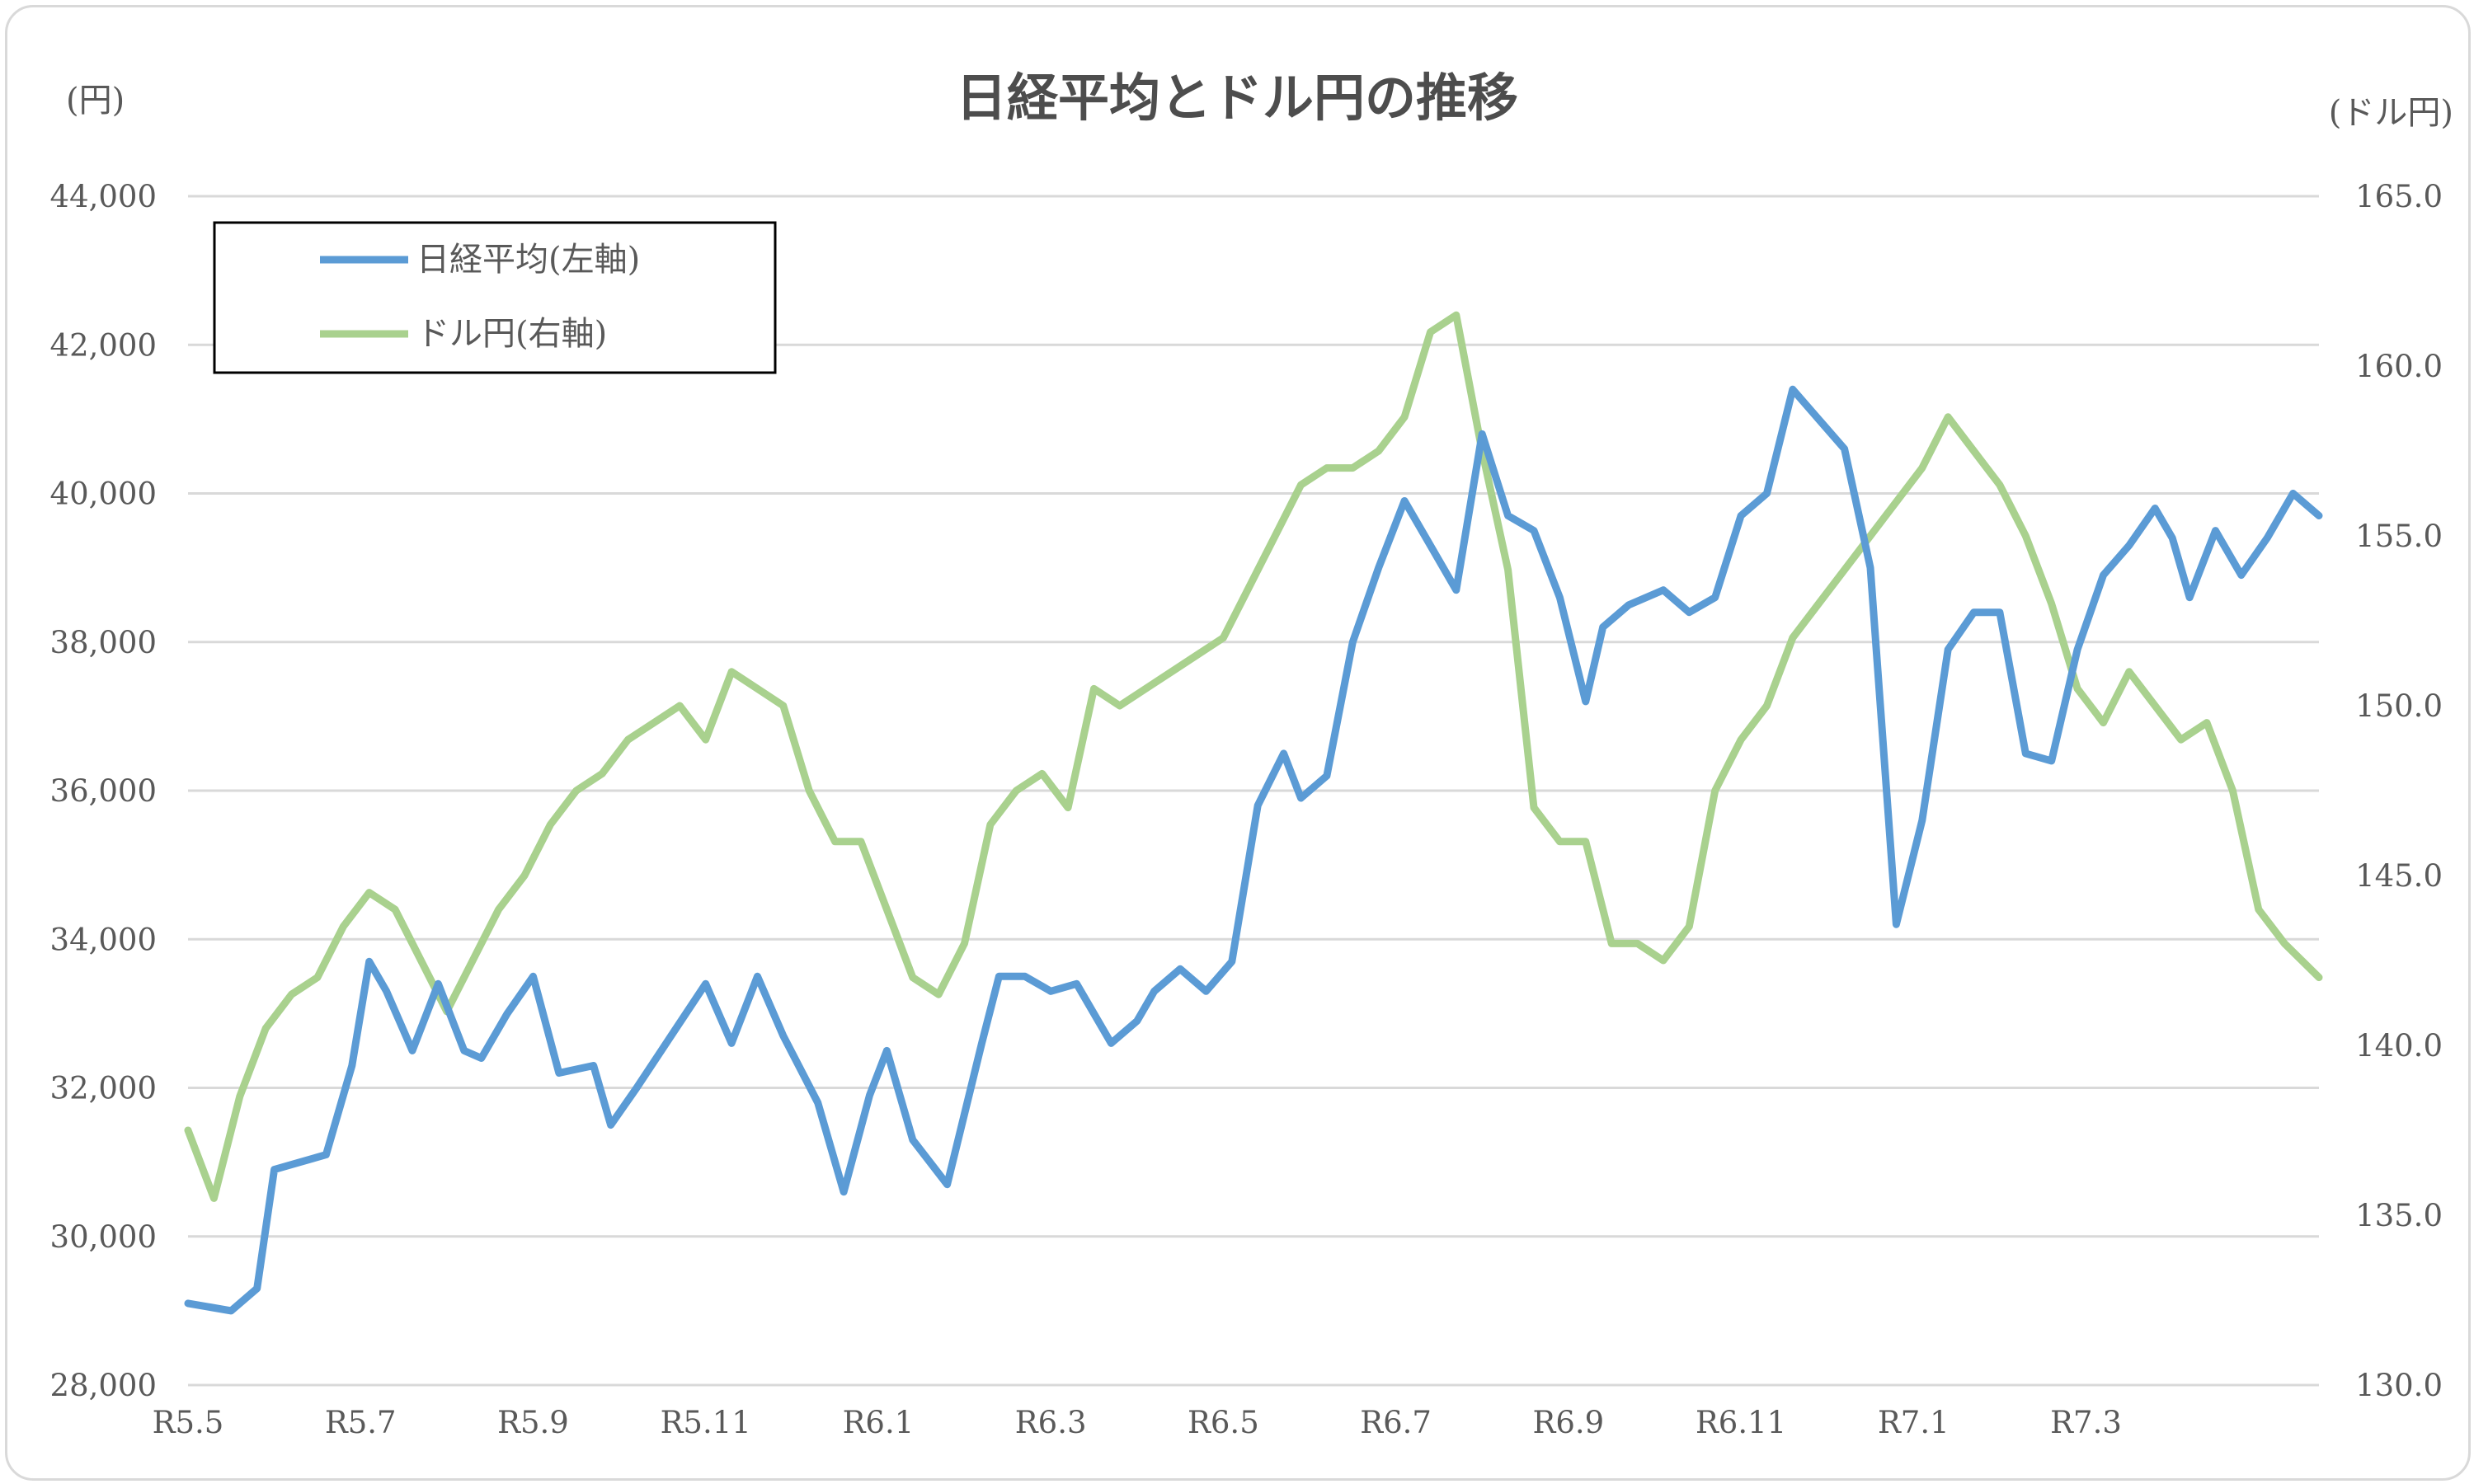 This screenshot has height=1484, width=2474. I want to click on x-tick-label: R6.1, so click(879, 1422).